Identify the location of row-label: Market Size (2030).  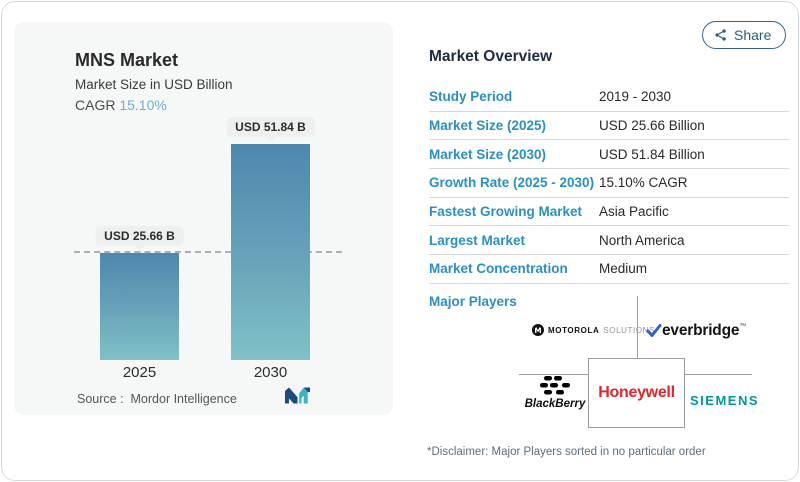
(488, 154).